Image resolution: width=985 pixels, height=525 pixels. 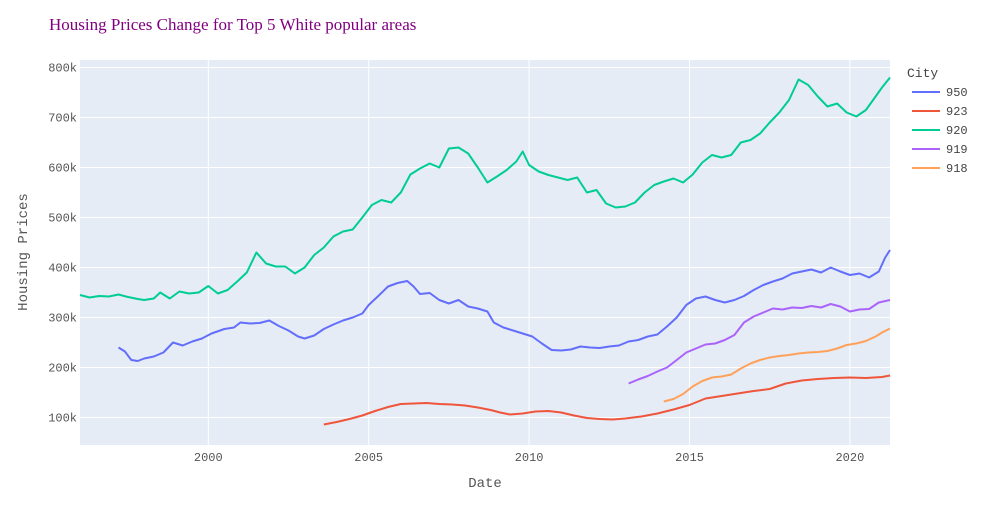 I want to click on legend-item-920: 920, so click(x=940, y=131).